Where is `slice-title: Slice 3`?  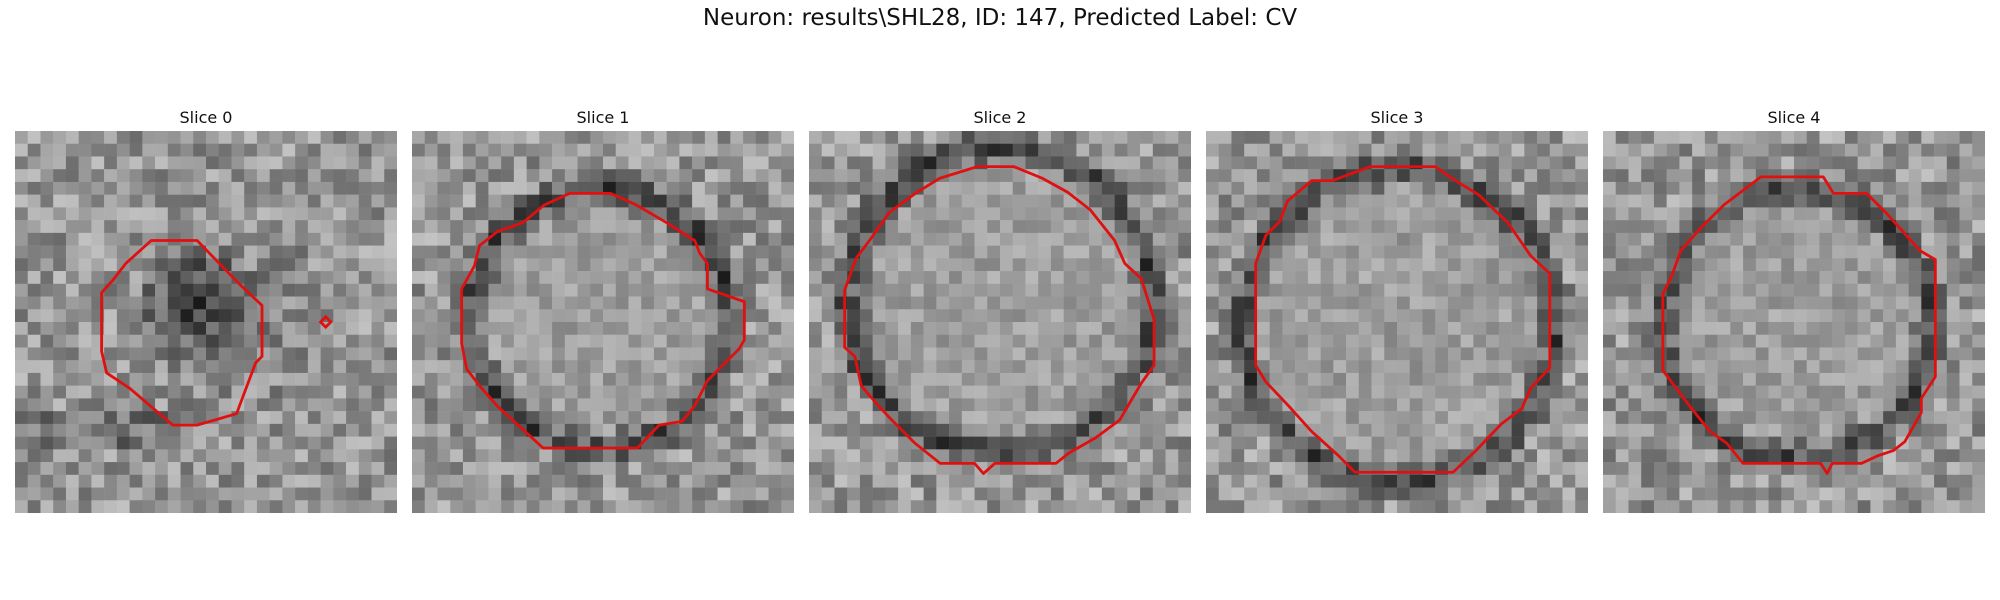 slice-title: Slice 3 is located at coordinates (1397, 117).